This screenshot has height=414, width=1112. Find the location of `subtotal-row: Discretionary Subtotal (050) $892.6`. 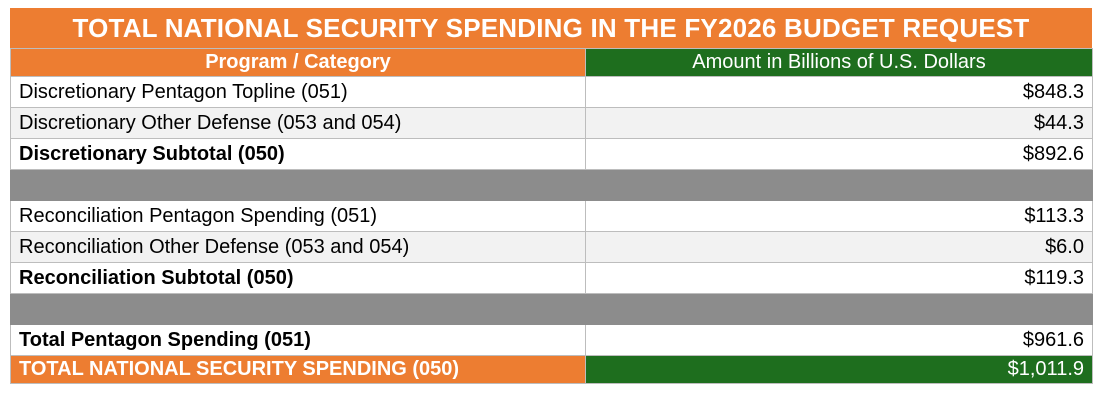

subtotal-row: Discretionary Subtotal (050) $892.6 is located at coordinates (551, 154).